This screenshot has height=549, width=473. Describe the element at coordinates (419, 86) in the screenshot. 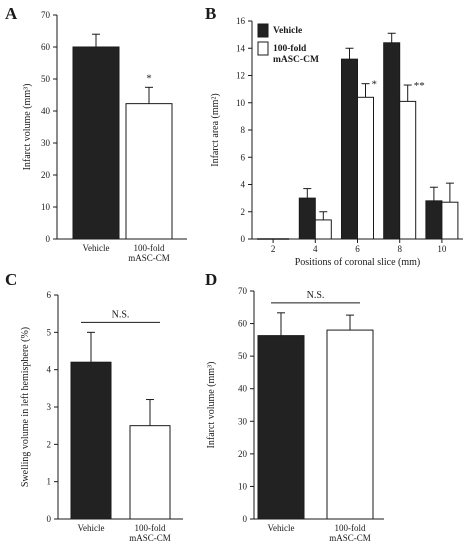

I see `significance-marker: **` at that location.